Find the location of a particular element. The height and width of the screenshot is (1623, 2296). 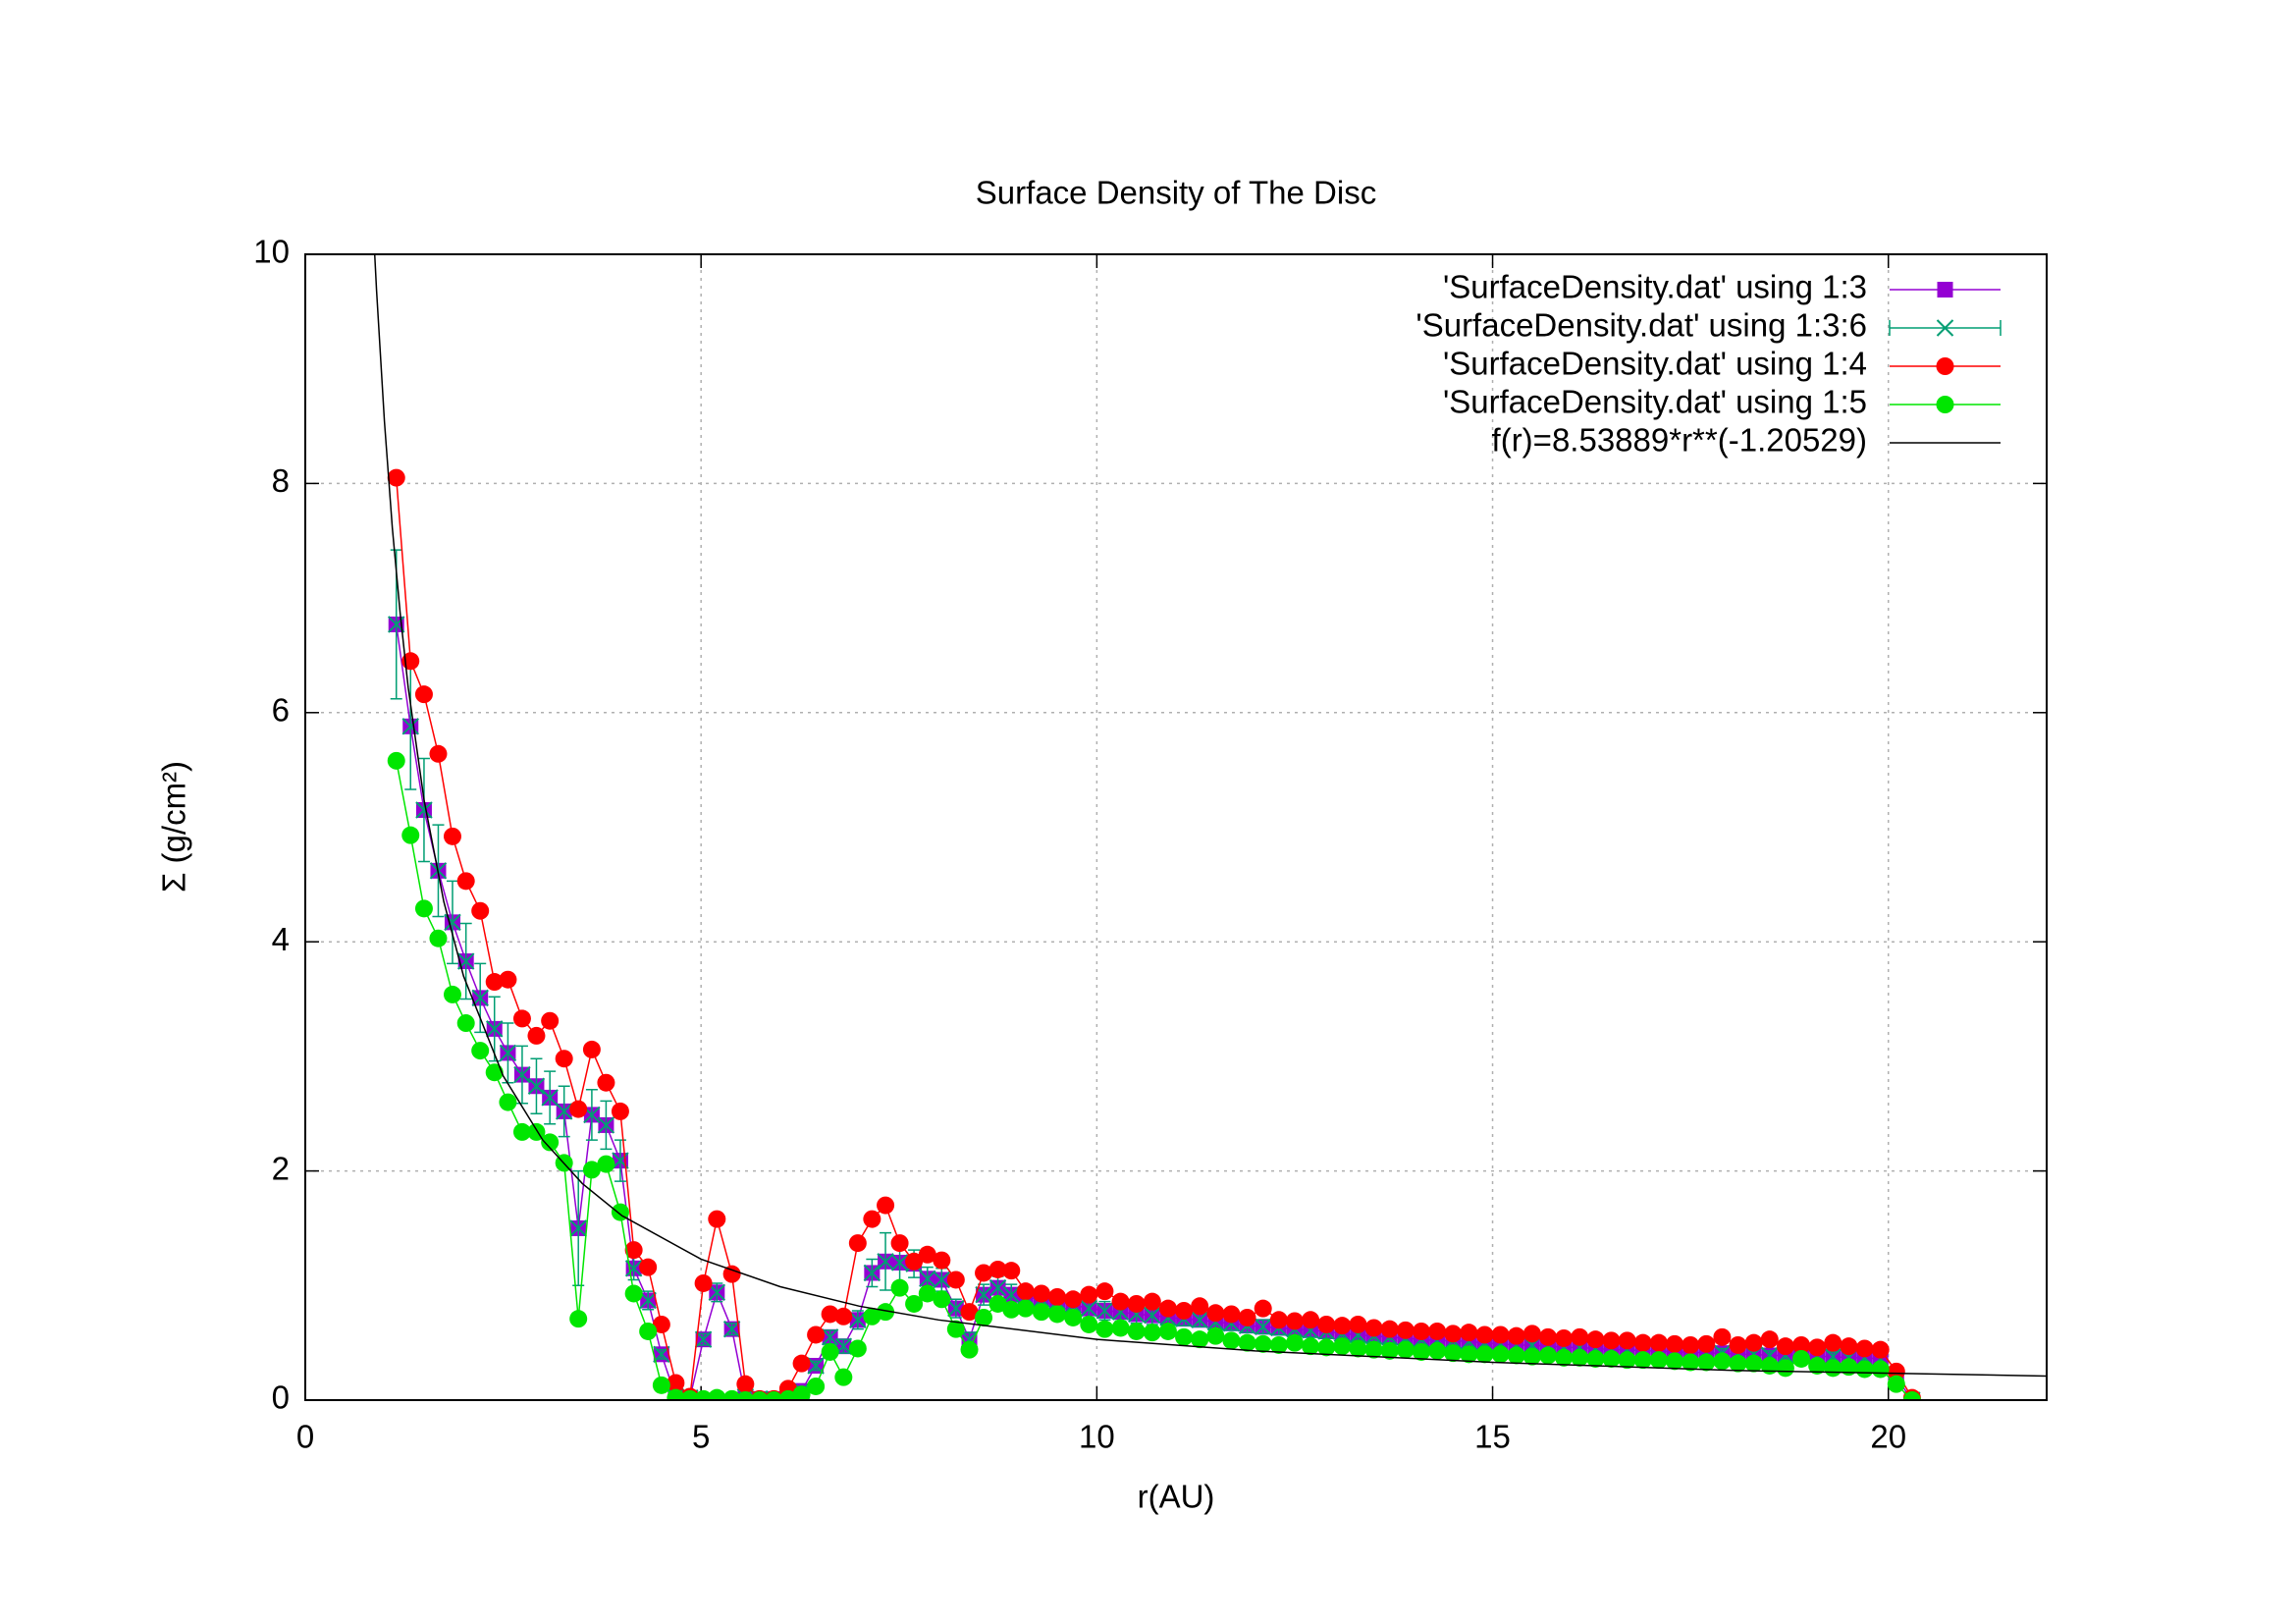

legend-label: 'SurfaceDensity.dat' using 1:3:6 is located at coordinates (1641, 325).